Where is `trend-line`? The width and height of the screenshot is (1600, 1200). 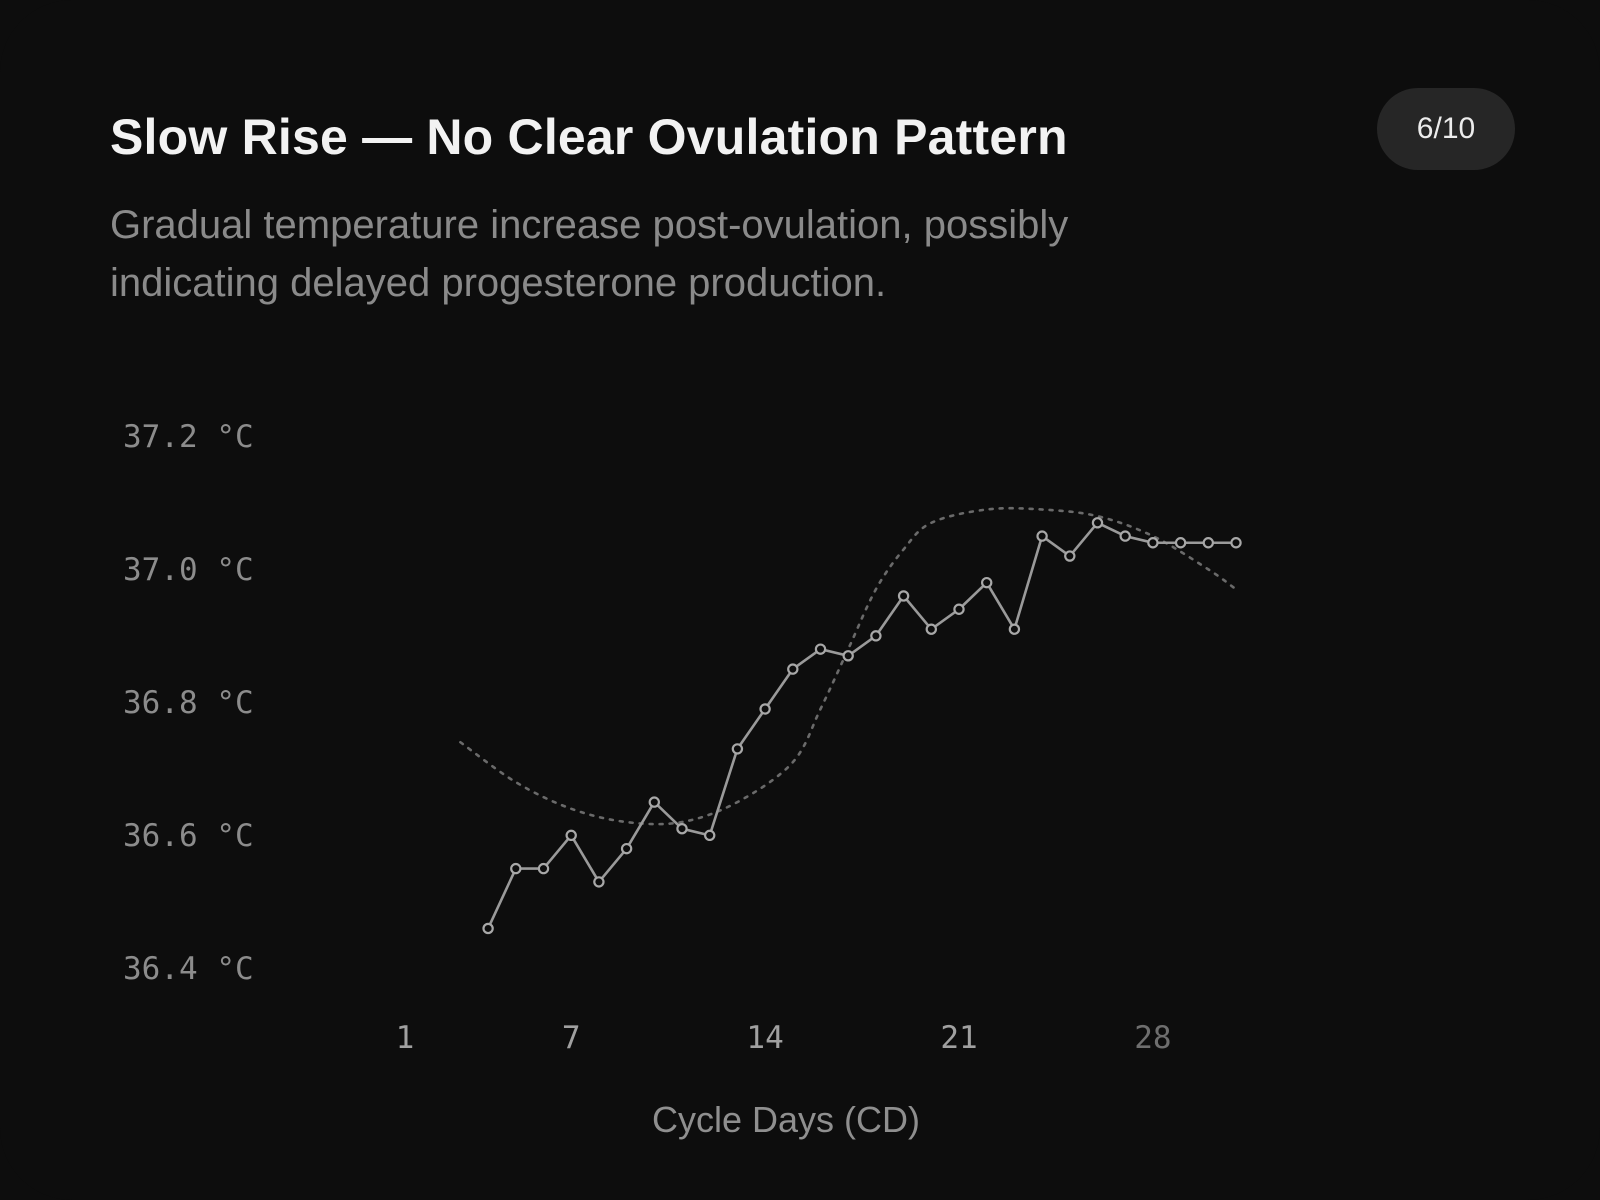 trend-line is located at coordinates (848, 666).